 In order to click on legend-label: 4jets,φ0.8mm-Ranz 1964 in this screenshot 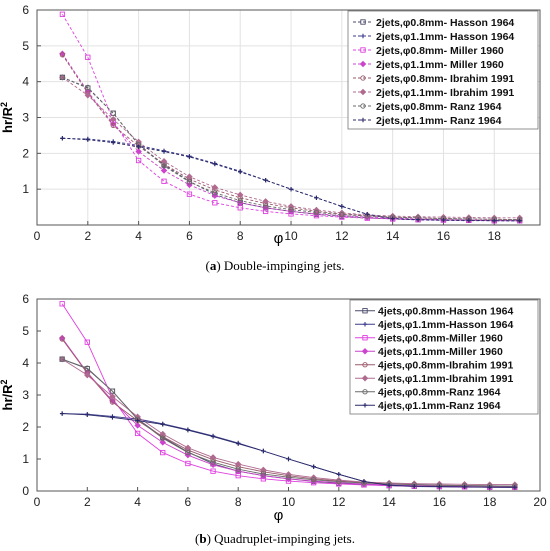, I will do `click(439, 393)`.